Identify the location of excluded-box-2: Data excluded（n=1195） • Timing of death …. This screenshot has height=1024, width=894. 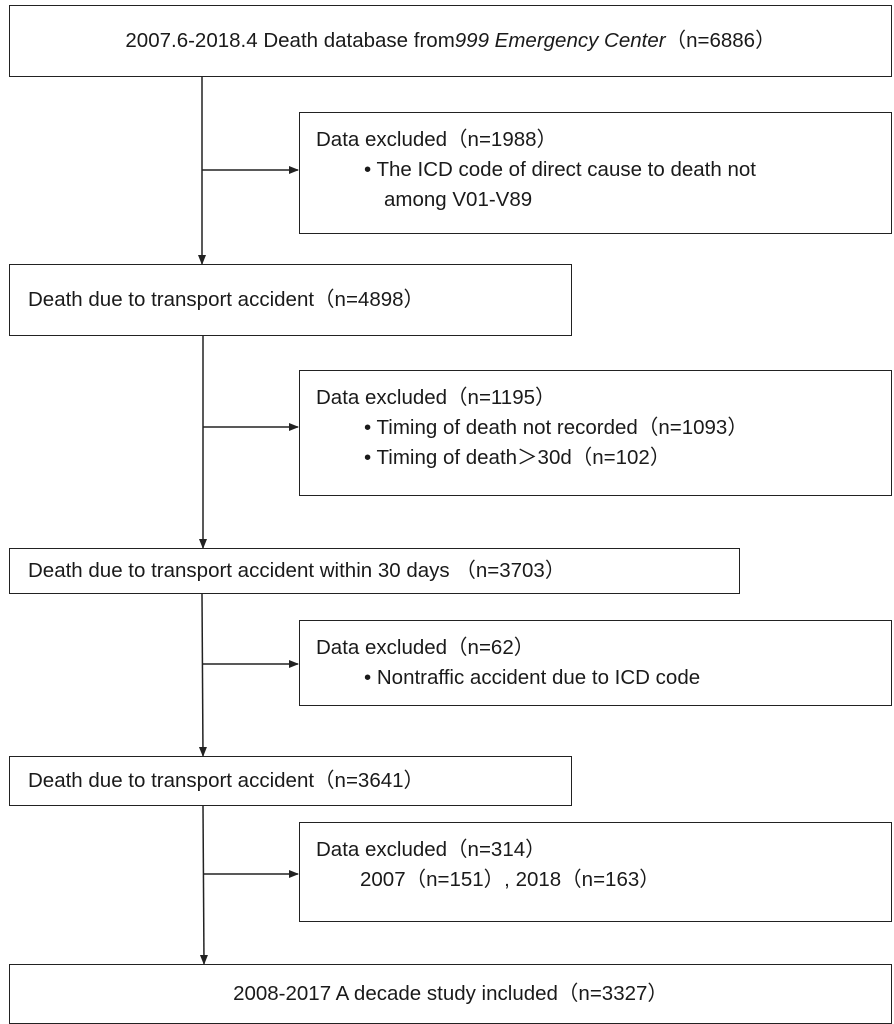
(595, 433).